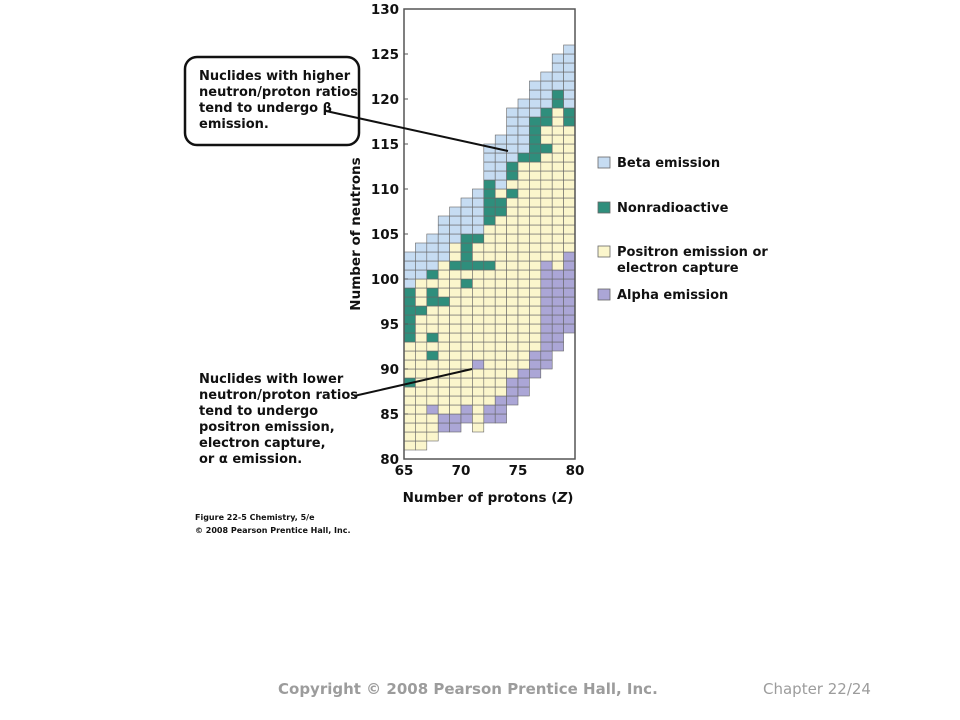 The height and width of the screenshot is (720, 960). I want to click on legend-label-alpha-emission: Alpha emission, so click(672, 295).